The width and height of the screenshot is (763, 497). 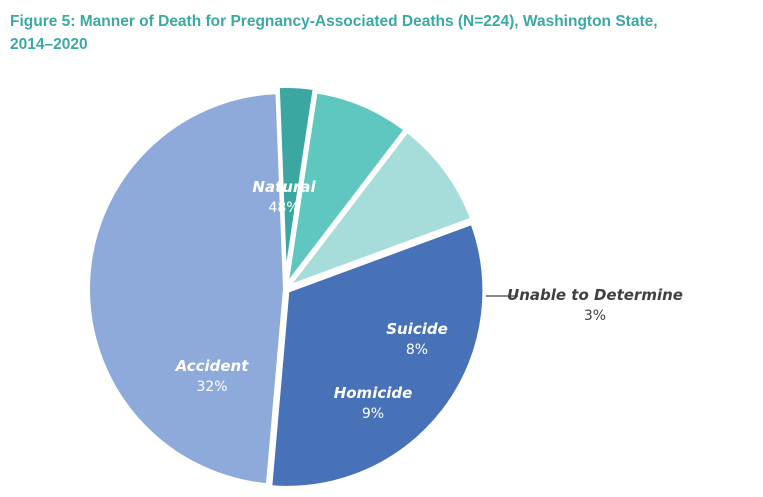 What do you see at coordinates (417, 350) in the screenshot?
I see `slice-value-suicide: 8%` at bounding box center [417, 350].